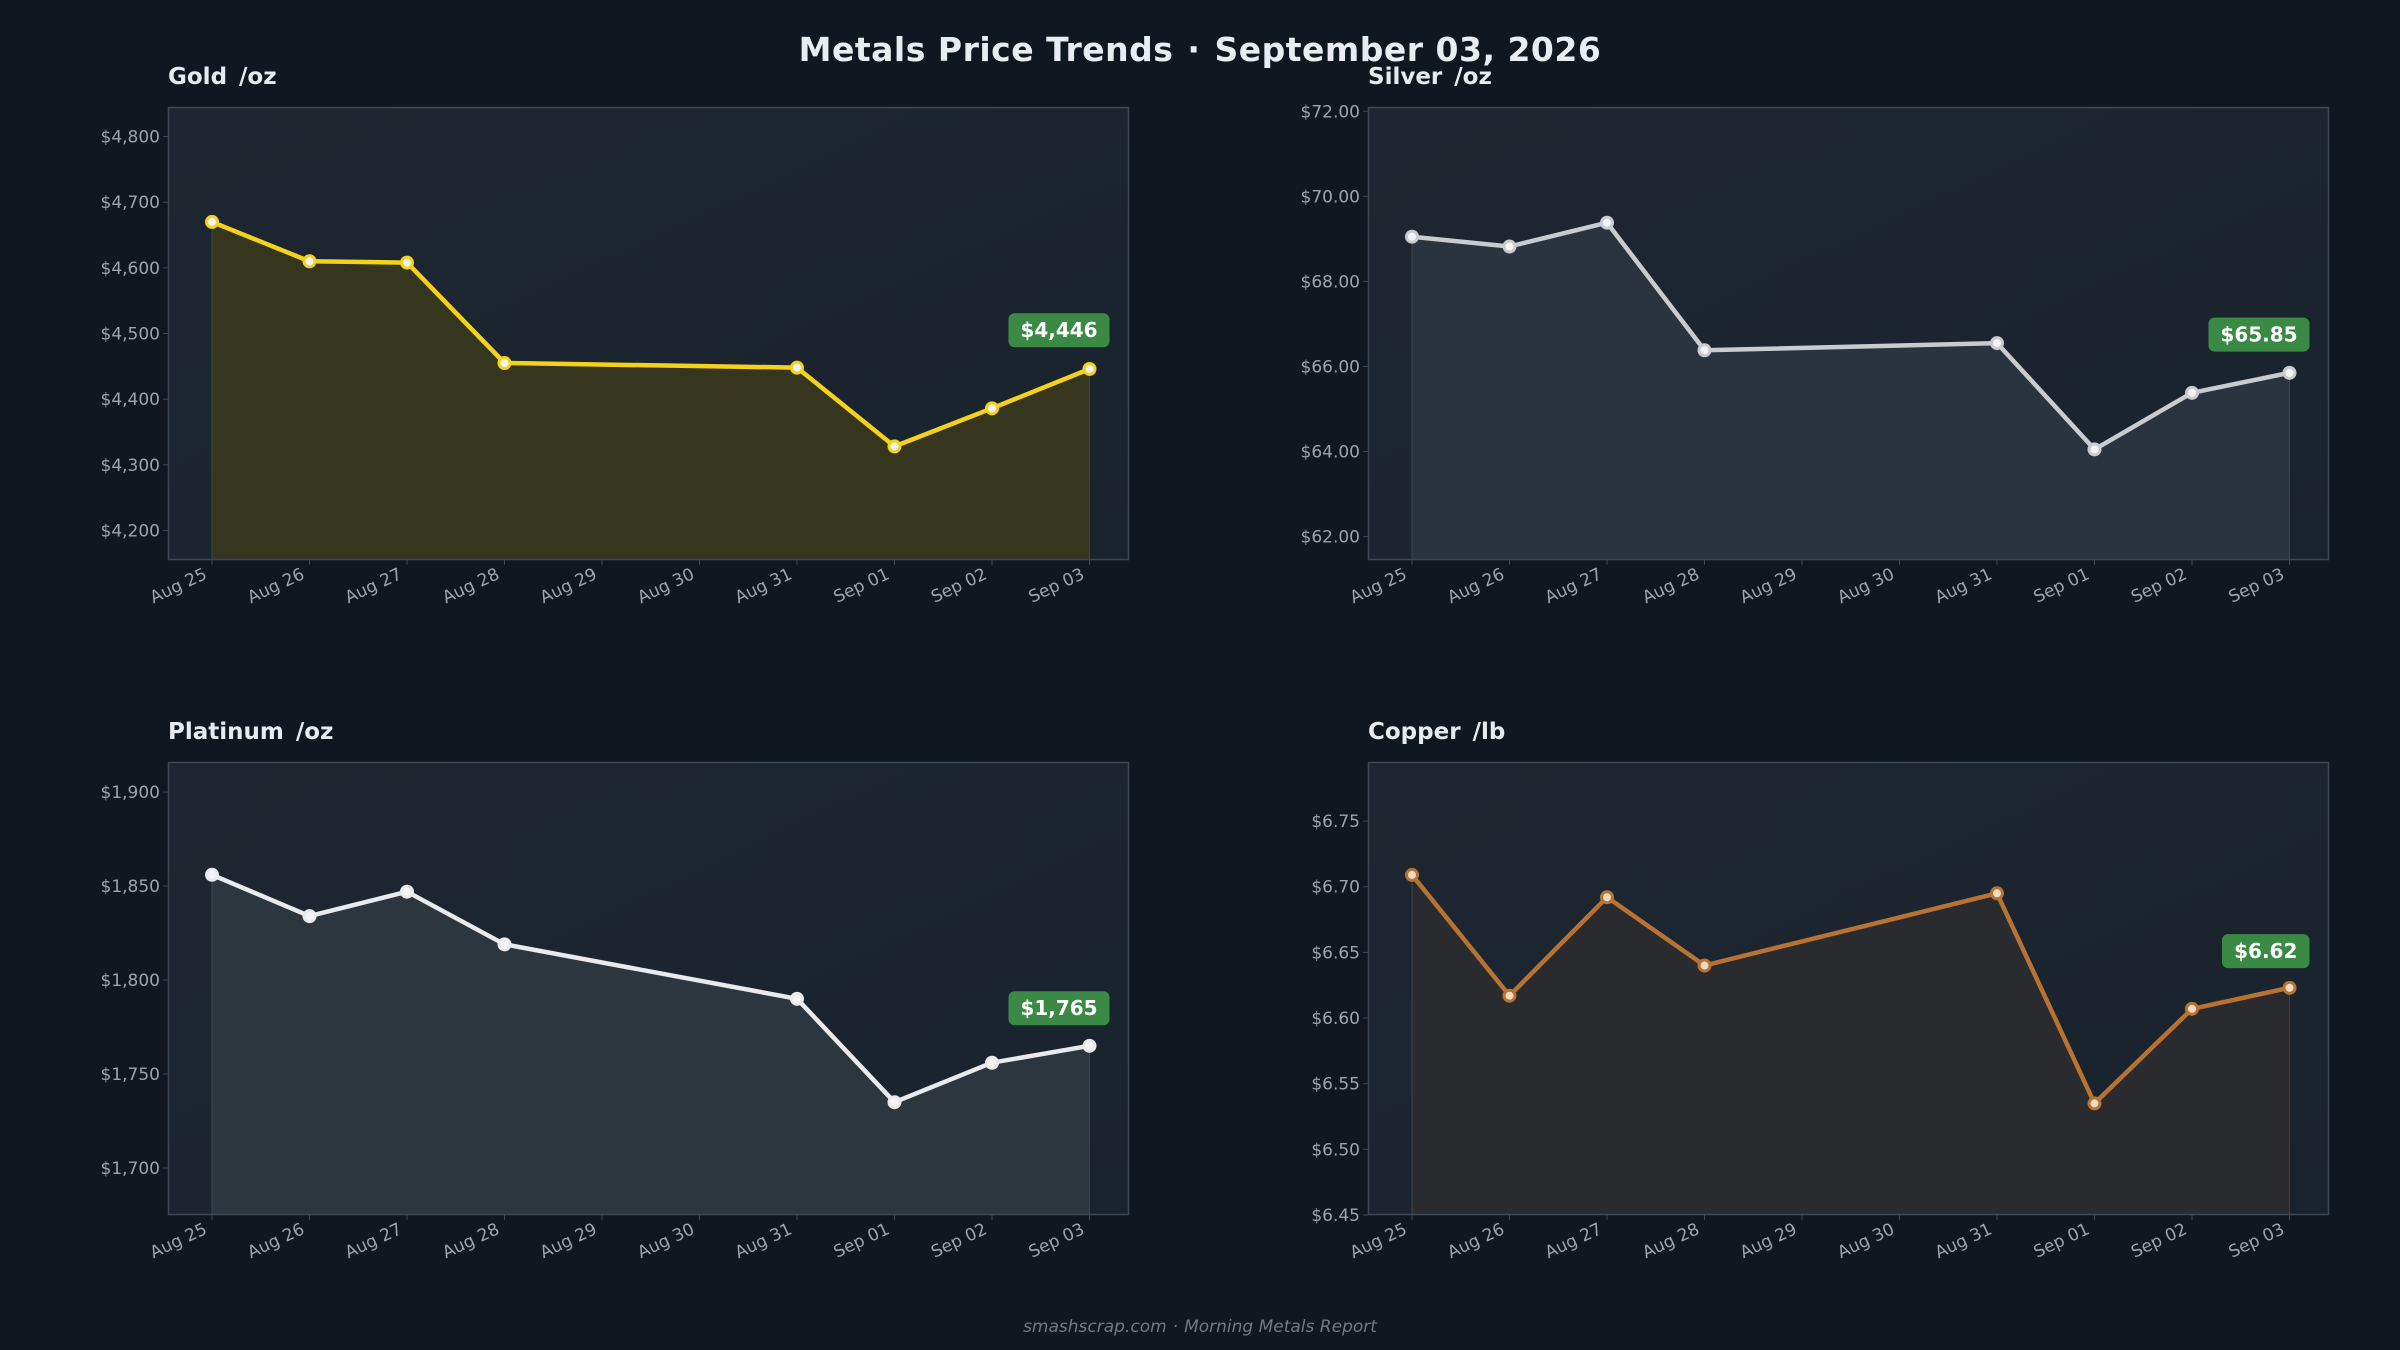 This screenshot has width=2400, height=1350. Describe the element at coordinates (1671, 1241) in the screenshot. I see `copper-x-tick-label: Aug 28` at that location.